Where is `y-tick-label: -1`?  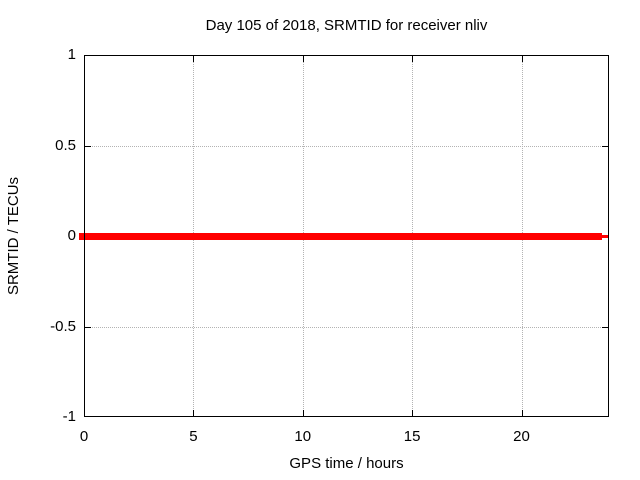 y-tick-label: -1 is located at coordinates (69, 416).